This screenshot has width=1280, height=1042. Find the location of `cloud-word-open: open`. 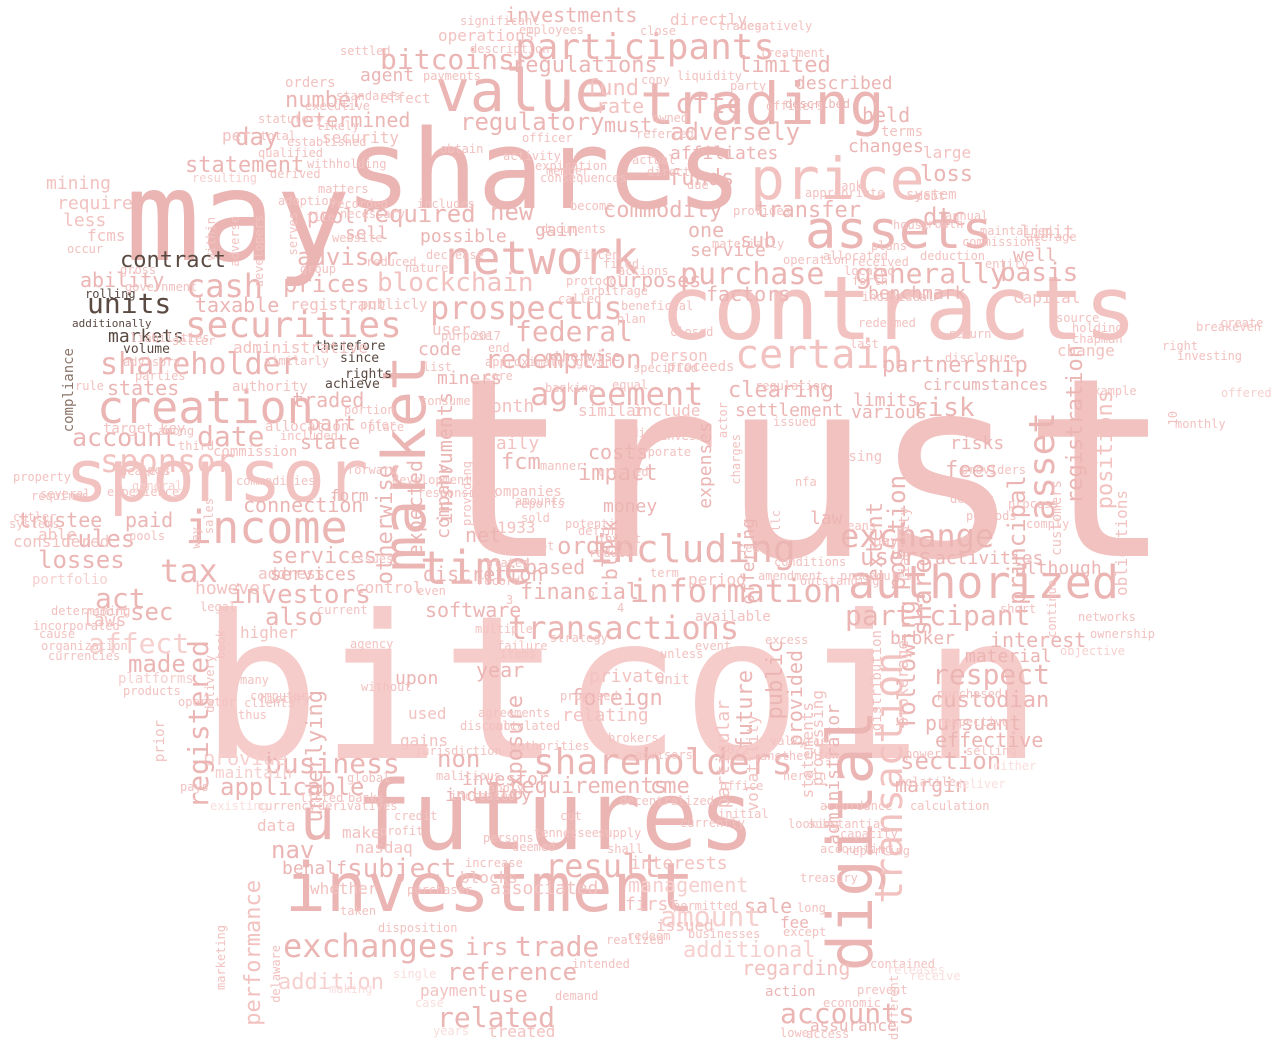

cloud-word-open: open is located at coordinates (154, 470).